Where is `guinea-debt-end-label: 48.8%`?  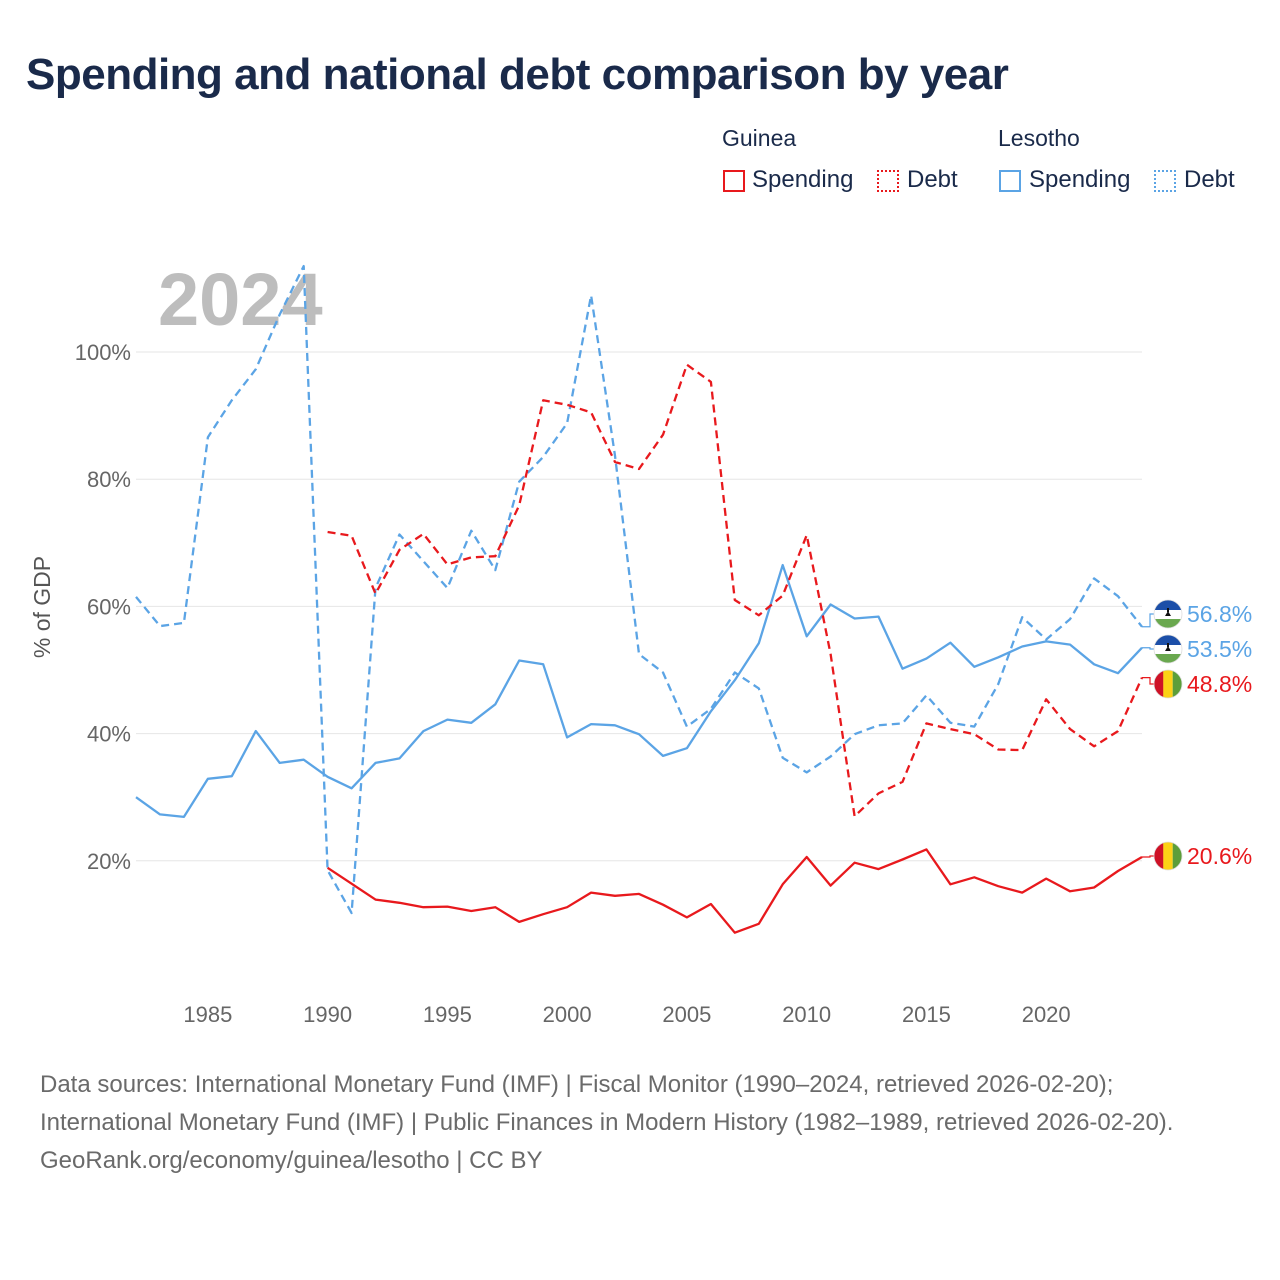 guinea-debt-end-label: 48.8% is located at coordinates (1219, 684).